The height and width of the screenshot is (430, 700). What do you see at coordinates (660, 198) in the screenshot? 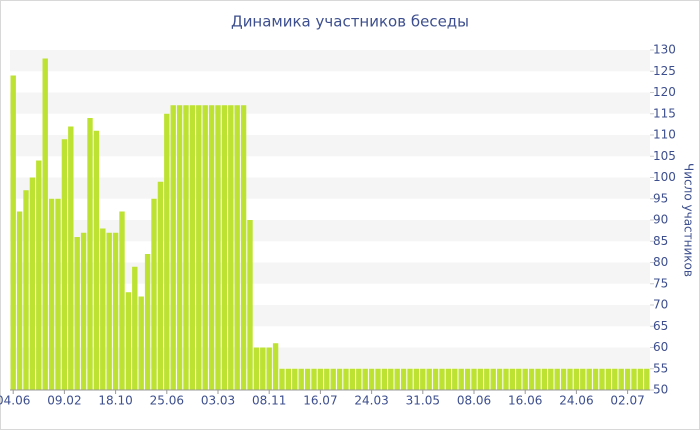
I see `y-tick-label: 95` at bounding box center [660, 198].